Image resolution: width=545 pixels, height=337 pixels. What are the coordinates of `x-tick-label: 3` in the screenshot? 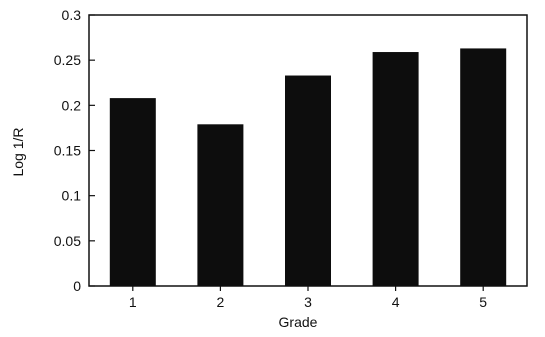 It's located at (308, 302).